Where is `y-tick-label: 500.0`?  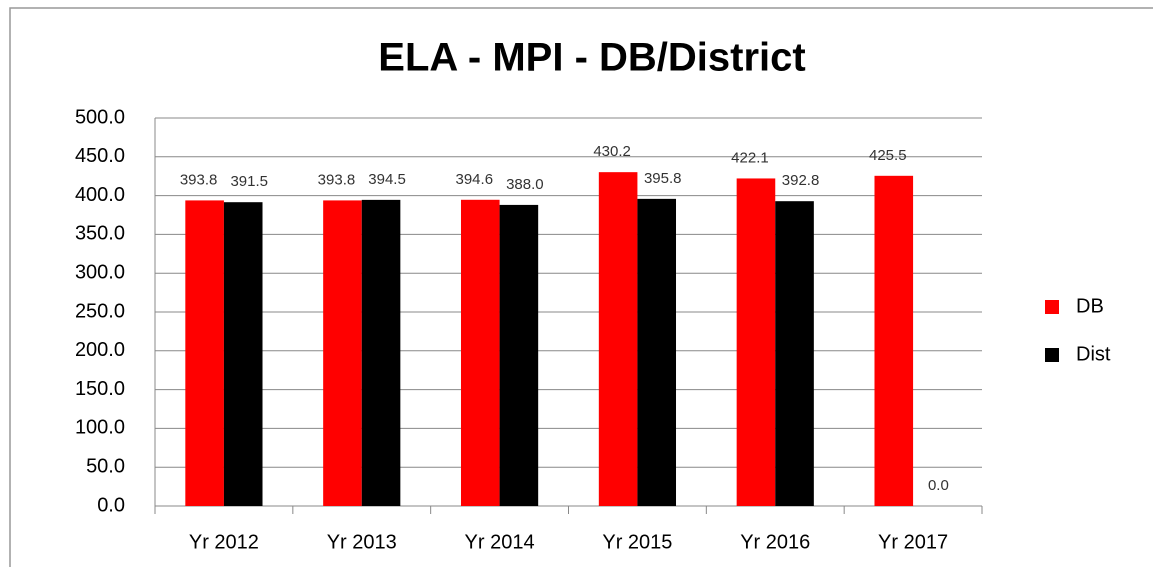 y-tick-label: 500.0 is located at coordinates (100, 117).